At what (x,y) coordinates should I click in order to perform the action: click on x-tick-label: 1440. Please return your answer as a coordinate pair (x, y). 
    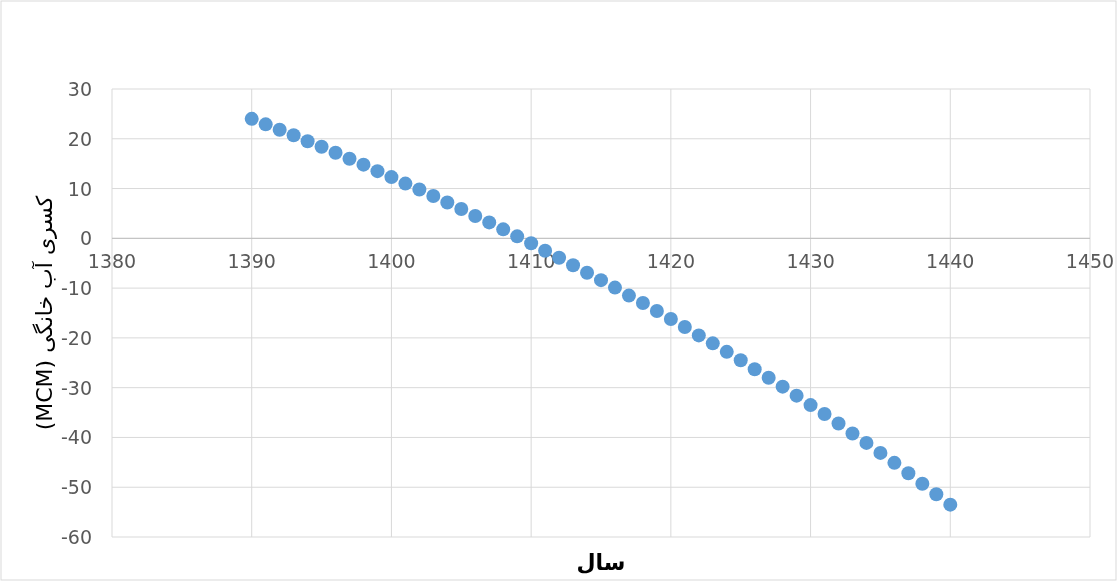
    Looking at the image, I should click on (950, 261).